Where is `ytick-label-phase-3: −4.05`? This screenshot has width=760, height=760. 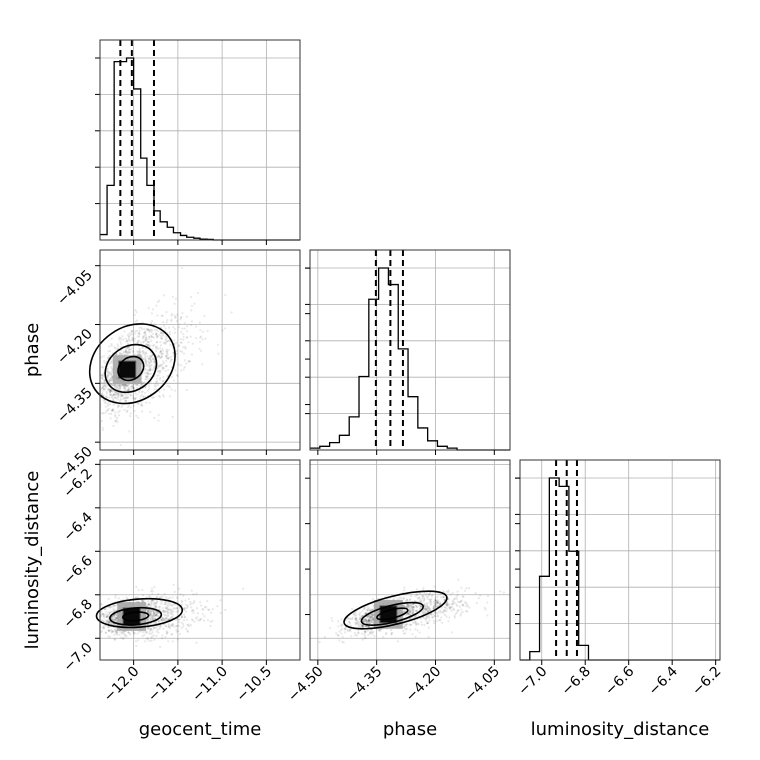 ytick-label-phase-3: −4.05 is located at coordinates (75, 288).